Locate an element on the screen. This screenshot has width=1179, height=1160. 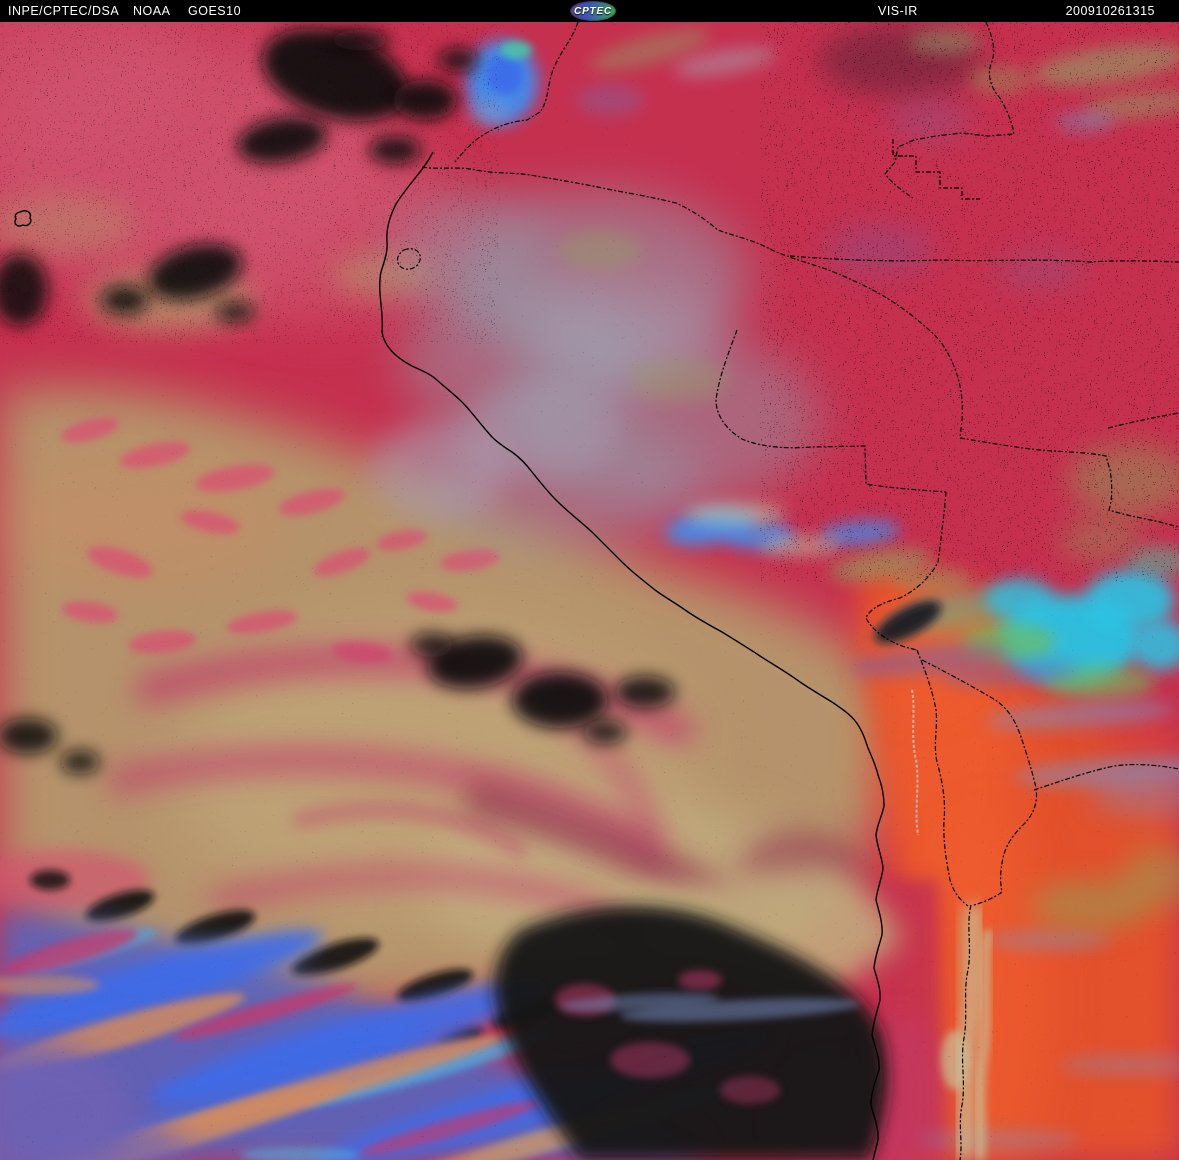
cptec-logo-text: CPTEC is located at coordinates (593, 11).